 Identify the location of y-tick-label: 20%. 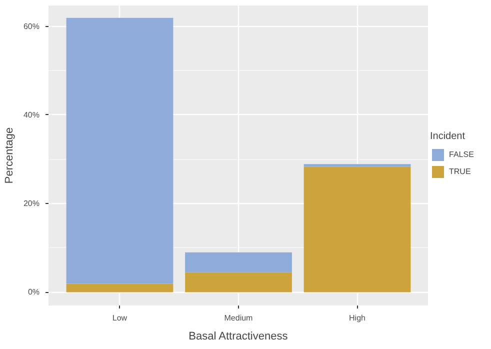
(31, 203).